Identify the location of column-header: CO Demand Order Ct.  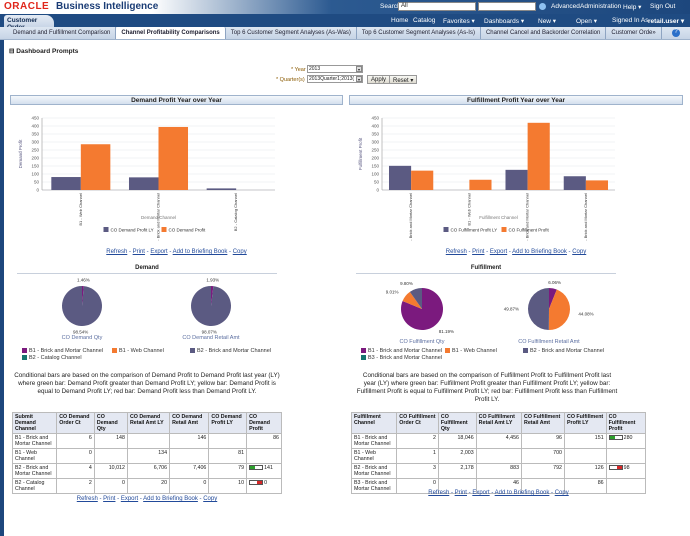
(75, 423).